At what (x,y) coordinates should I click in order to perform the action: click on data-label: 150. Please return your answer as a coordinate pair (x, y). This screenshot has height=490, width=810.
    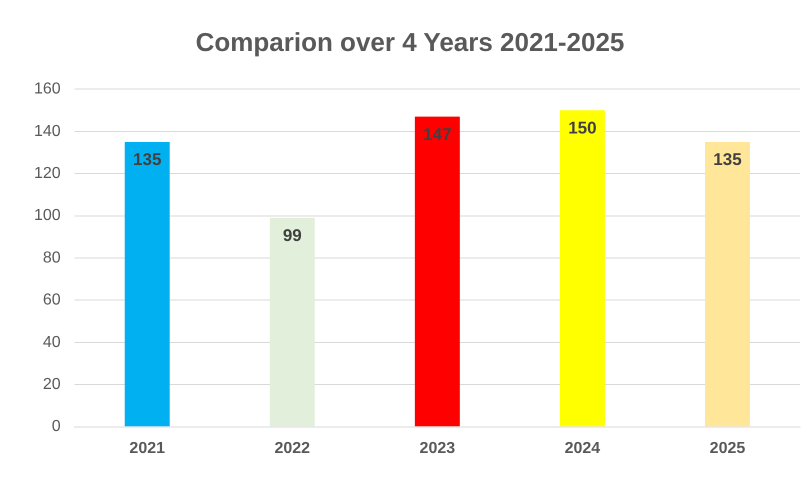
    Looking at the image, I should click on (582, 128).